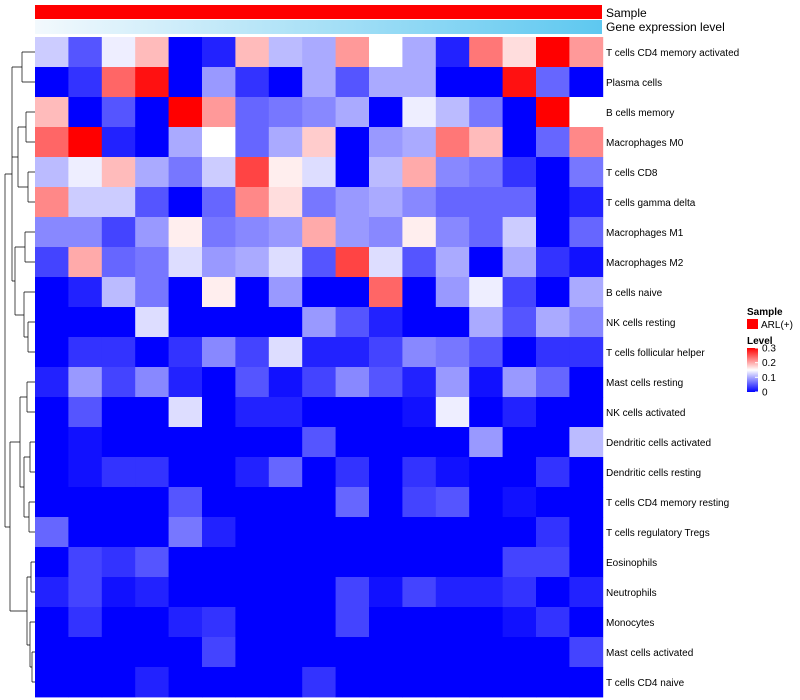 The width and height of the screenshot is (800, 700). I want to click on row-label: Macrophages M1, so click(645, 233).